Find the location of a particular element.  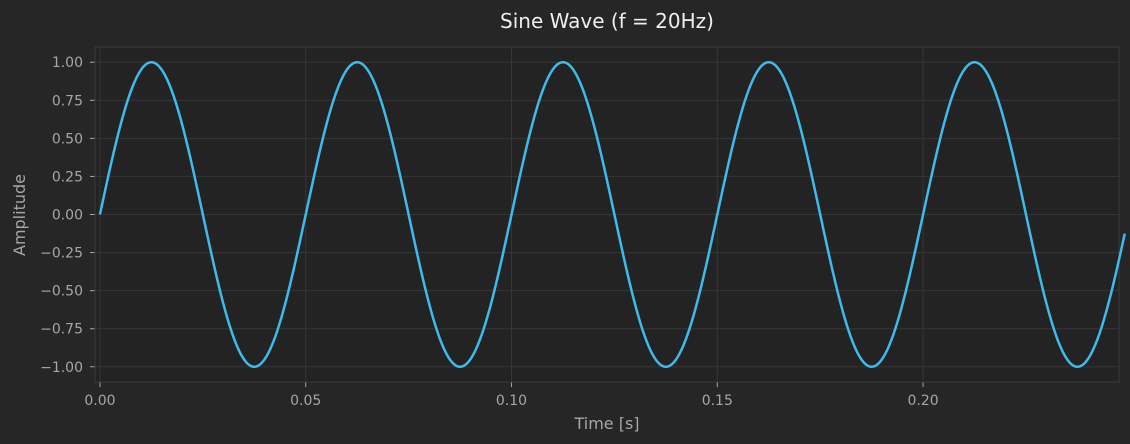

y-tick-label: −0.75 is located at coordinates (61, 330).